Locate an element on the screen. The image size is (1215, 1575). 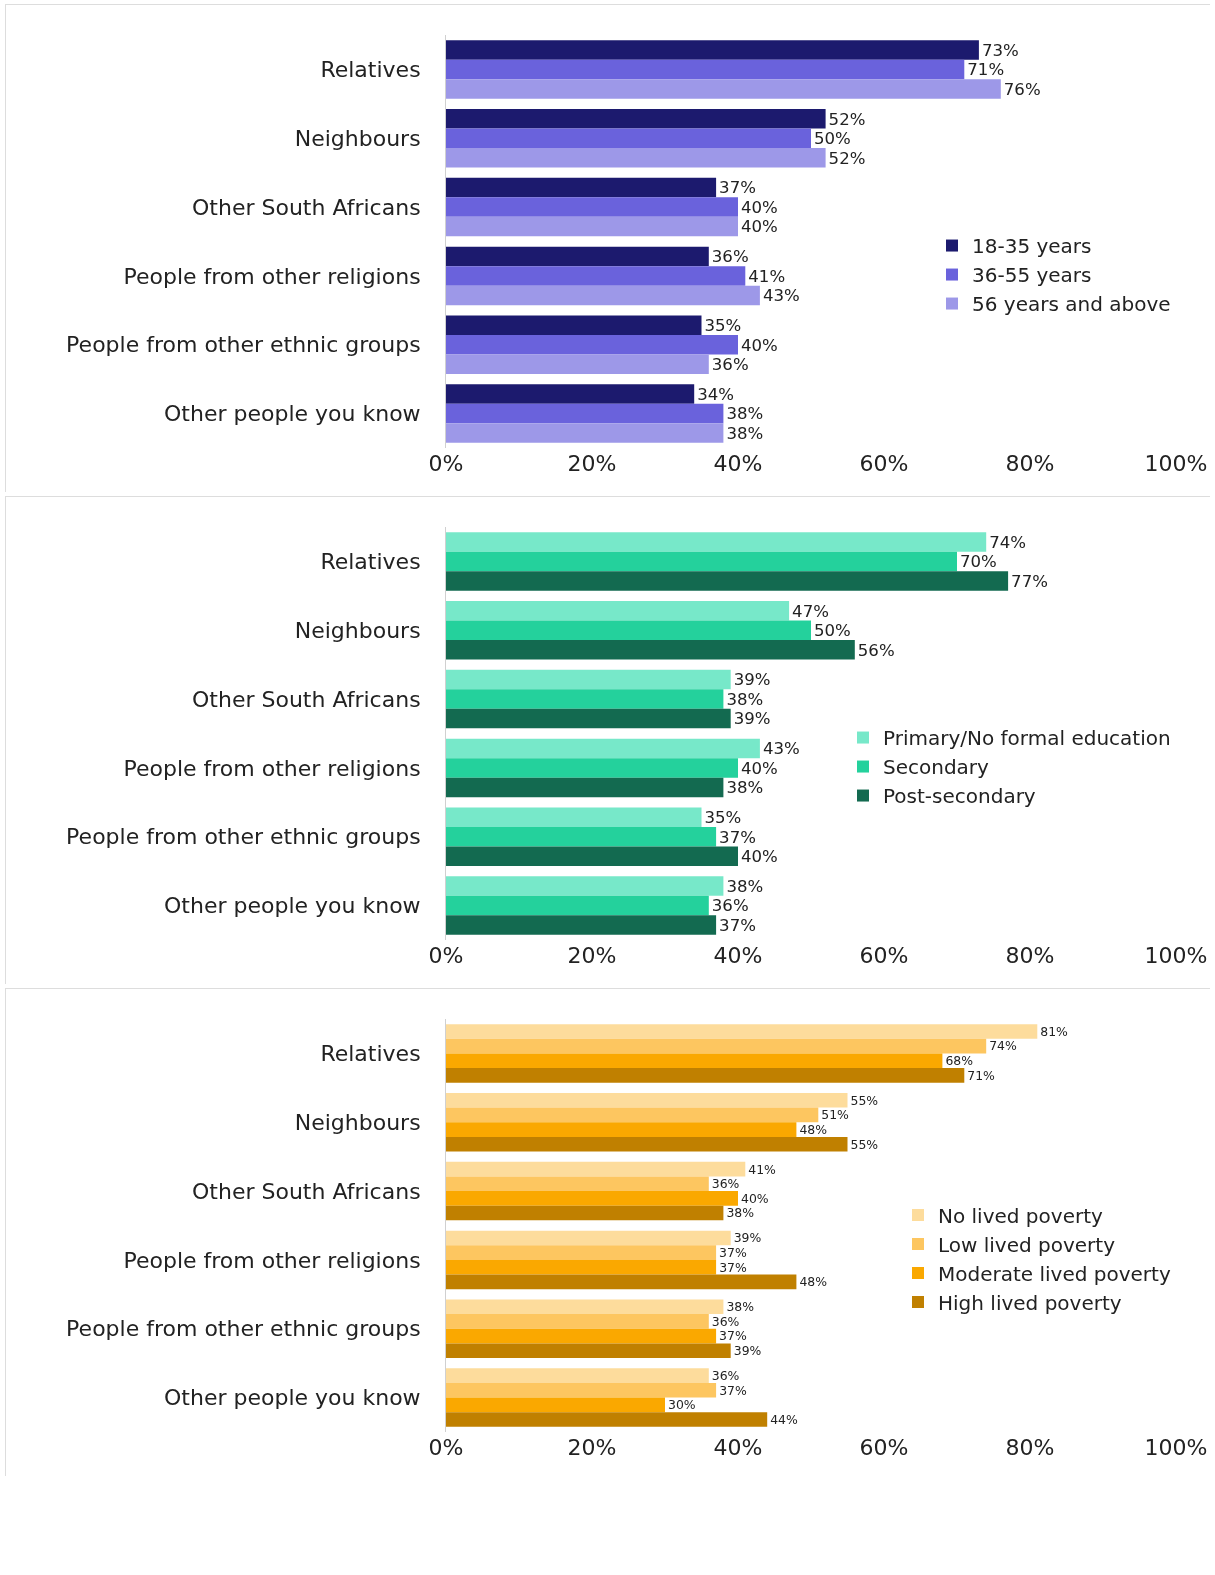
legend-label: Moderate lived poverty is located at coordinates (1054, 1273).